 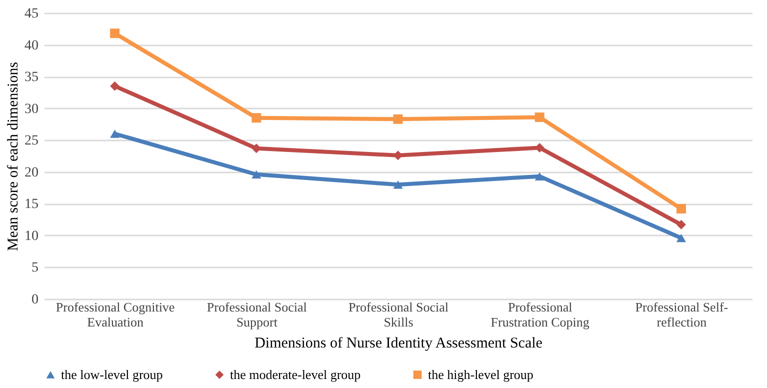 What do you see at coordinates (295, 374) in the screenshot?
I see `legend-label: the moderate-level group` at bounding box center [295, 374].